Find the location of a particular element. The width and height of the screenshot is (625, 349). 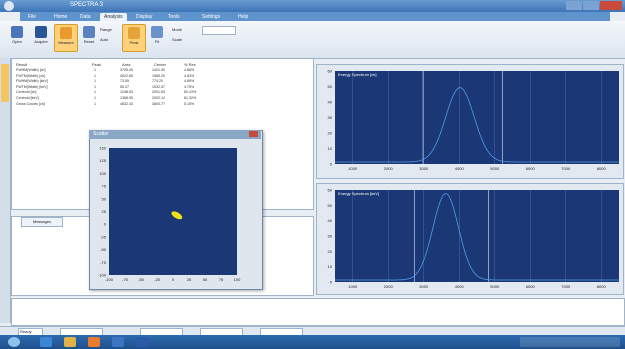

acquire-button: Acquire is located at coordinates (41, 37).